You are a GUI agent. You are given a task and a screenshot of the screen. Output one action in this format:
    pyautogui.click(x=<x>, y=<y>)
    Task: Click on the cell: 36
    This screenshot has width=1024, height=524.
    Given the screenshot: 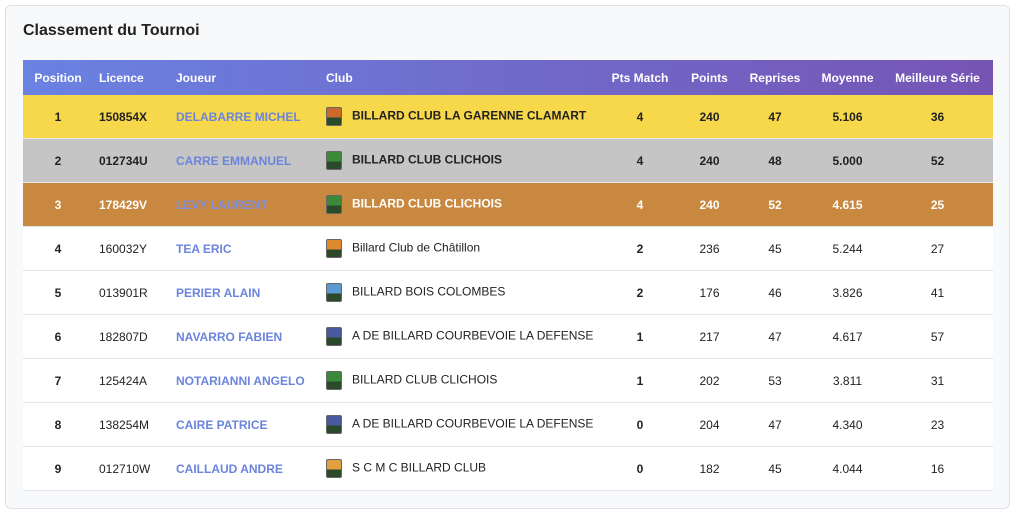 What is the action you would take?
    pyautogui.click(x=937, y=117)
    